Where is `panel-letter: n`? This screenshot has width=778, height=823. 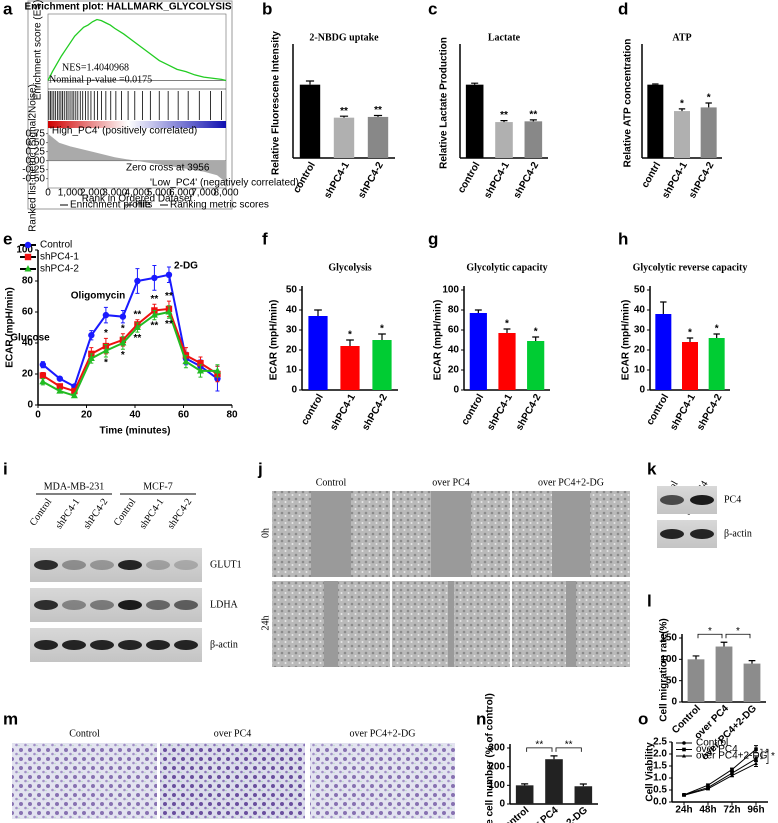
panel-letter: n is located at coordinates (481, 718).